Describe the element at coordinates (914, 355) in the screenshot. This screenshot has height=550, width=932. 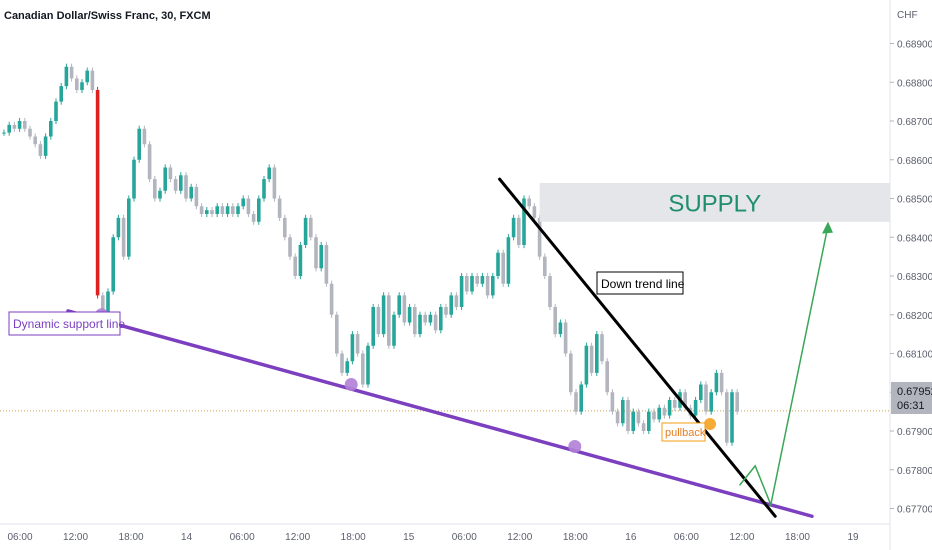
I see `price-tick-label: 0.68100` at that location.